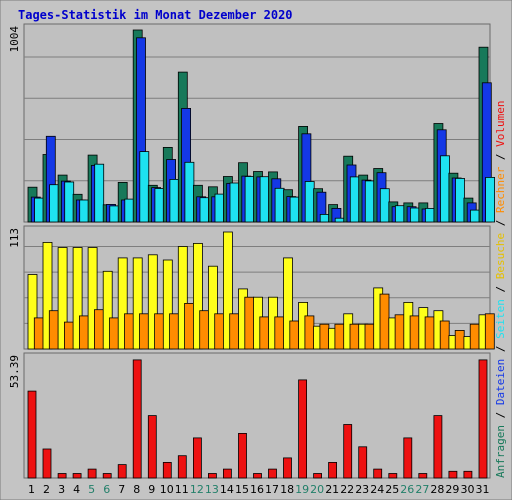 The image size is (512, 500). Describe the element at coordinates (136, 489) in the screenshot. I see `x-tick-label: 8` at that location.